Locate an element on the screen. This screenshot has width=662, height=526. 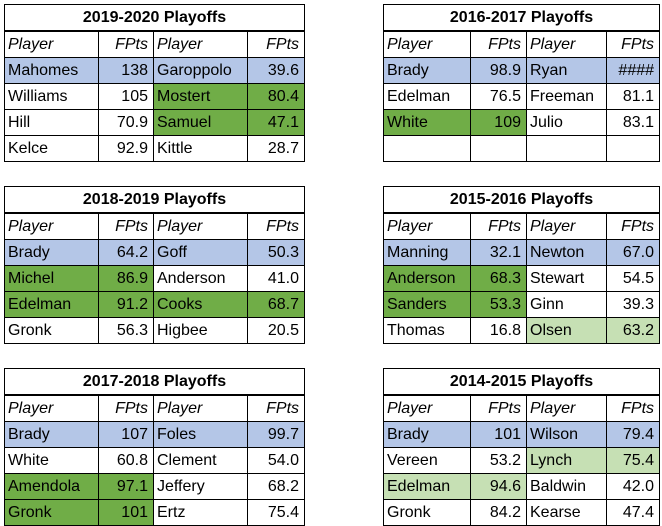
table-row: Gronk 84.2 Kearse 47.4 is located at coordinates (522, 512).